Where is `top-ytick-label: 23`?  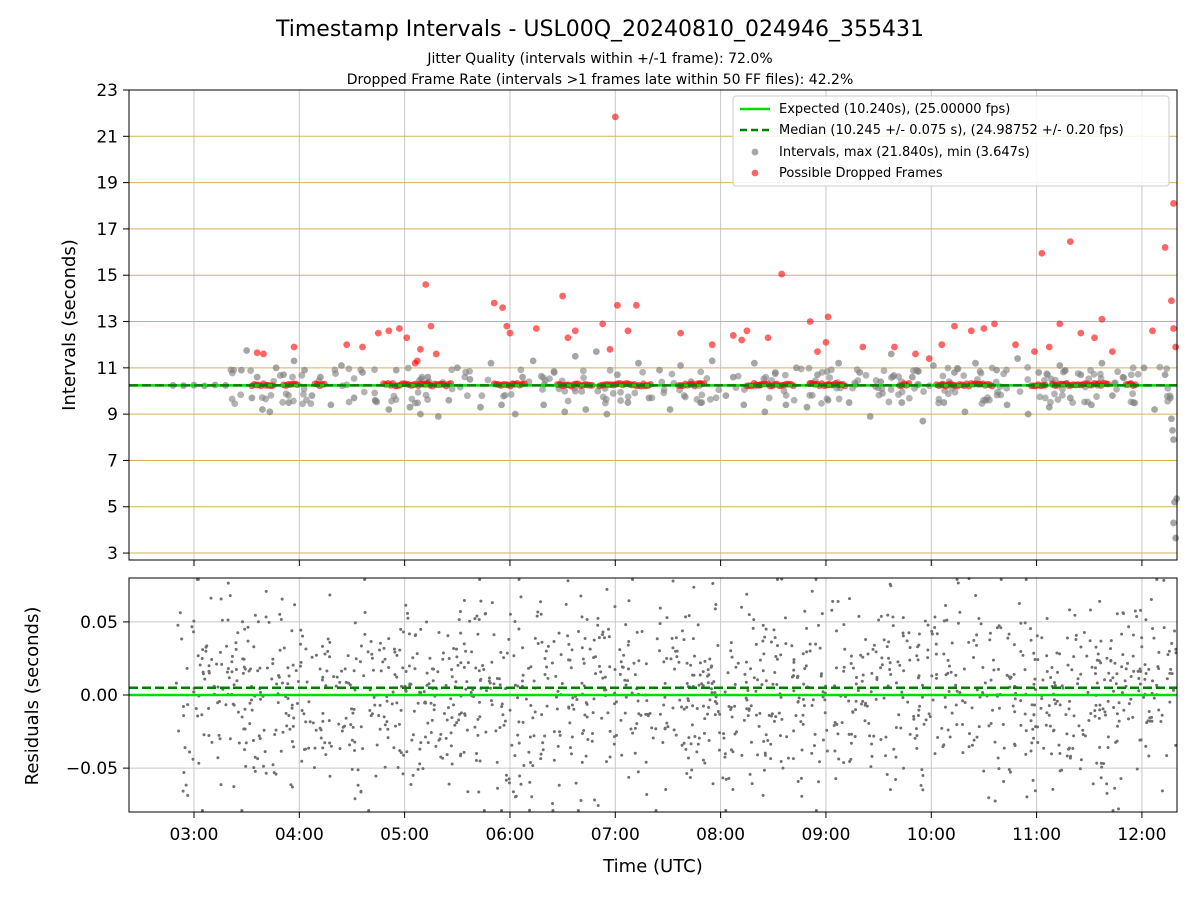 top-ytick-label: 23 is located at coordinates (107, 91).